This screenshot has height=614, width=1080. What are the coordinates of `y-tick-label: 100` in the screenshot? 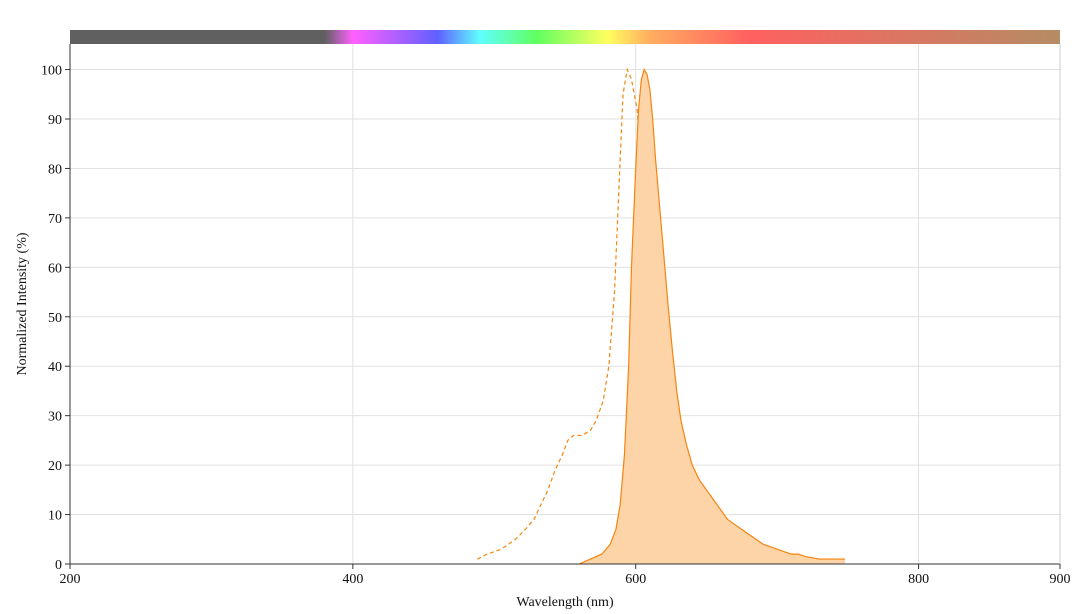 It's located at (51, 71).